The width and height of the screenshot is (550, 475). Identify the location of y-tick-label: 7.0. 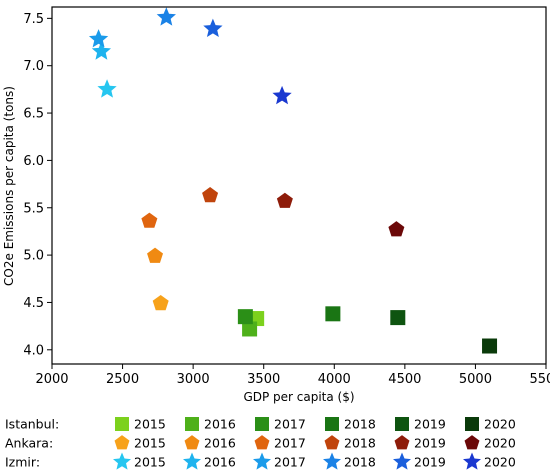
(33, 66).